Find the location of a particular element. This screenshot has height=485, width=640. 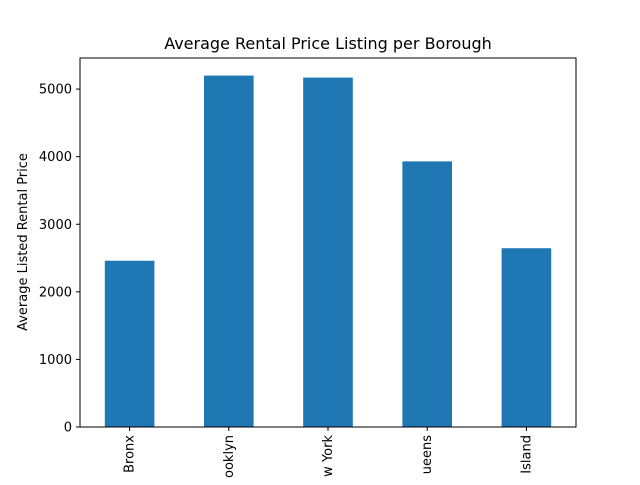

x-tick-label: Island is located at coordinates (526, 454).